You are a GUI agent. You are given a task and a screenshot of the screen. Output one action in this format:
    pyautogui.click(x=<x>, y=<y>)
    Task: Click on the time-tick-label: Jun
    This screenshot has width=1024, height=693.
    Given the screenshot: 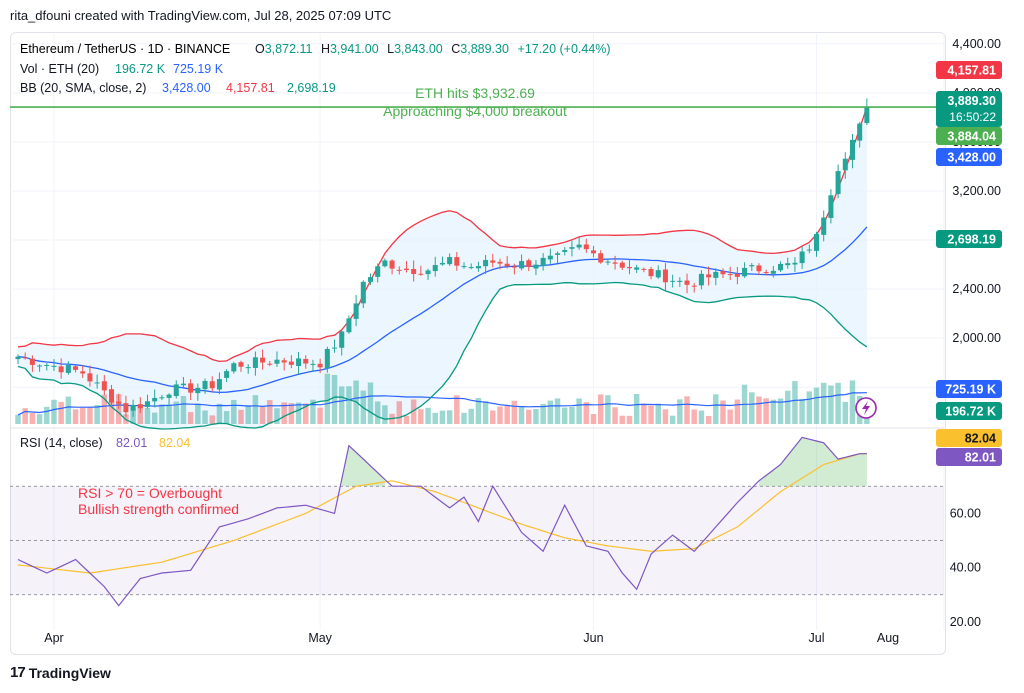 What is the action you would take?
    pyautogui.click(x=593, y=638)
    